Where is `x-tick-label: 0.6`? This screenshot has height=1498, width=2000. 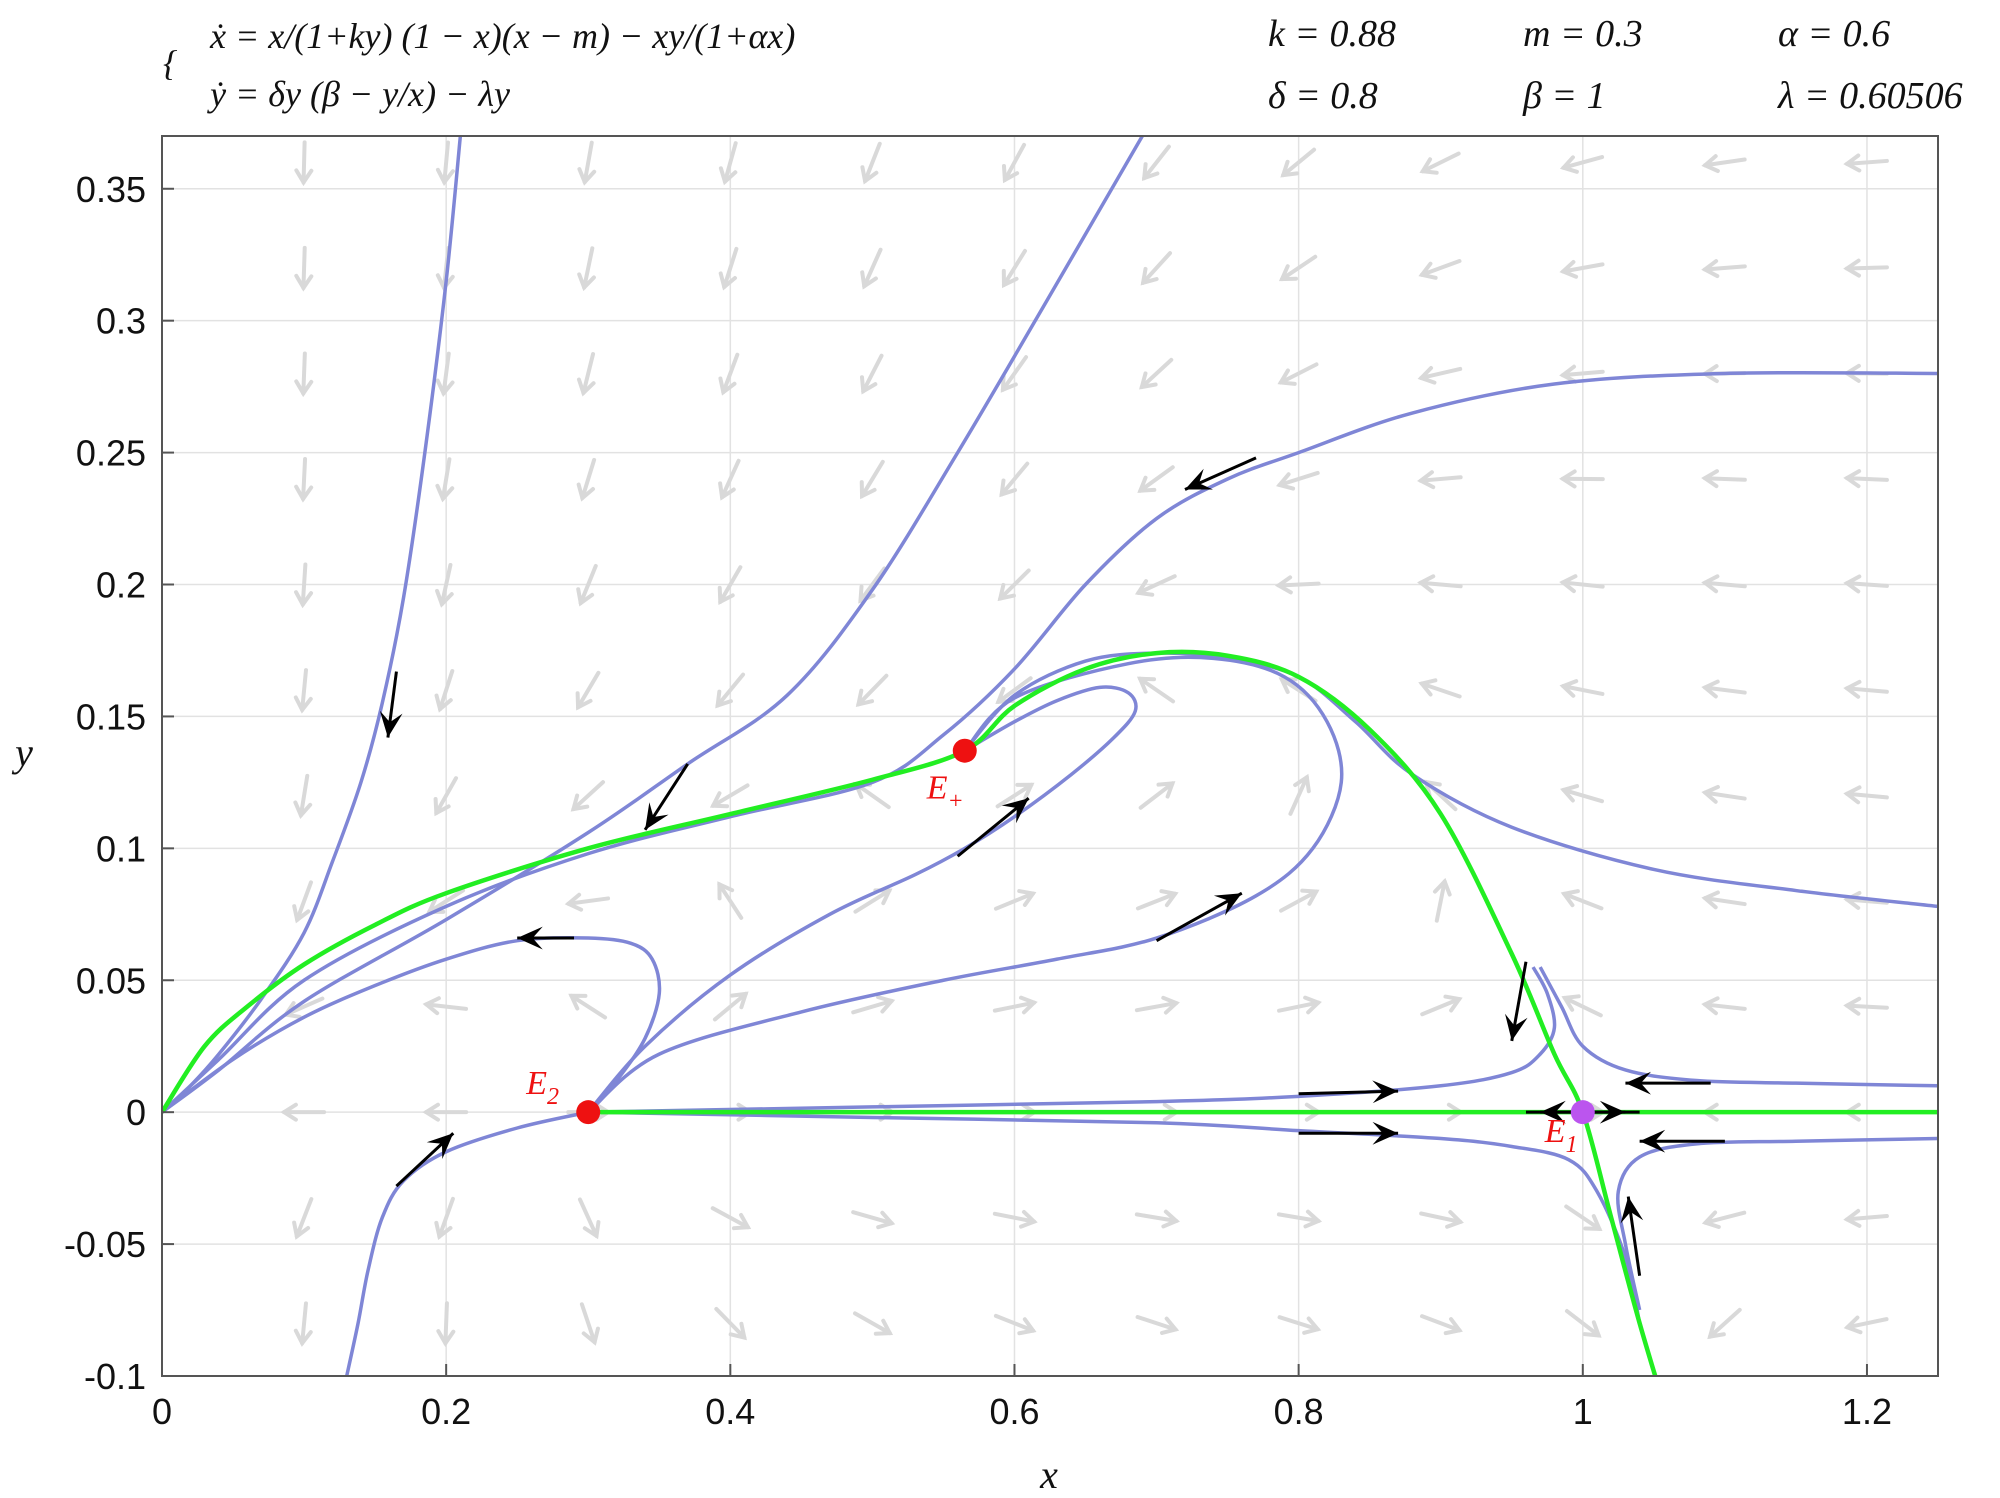
x-tick-label: 0.6 is located at coordinates (1014, 1411).